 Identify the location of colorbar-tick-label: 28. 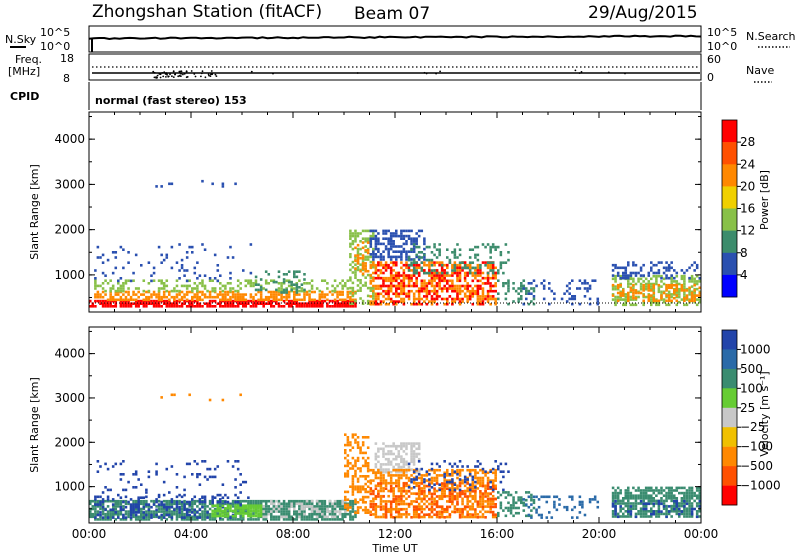
(747, 142).